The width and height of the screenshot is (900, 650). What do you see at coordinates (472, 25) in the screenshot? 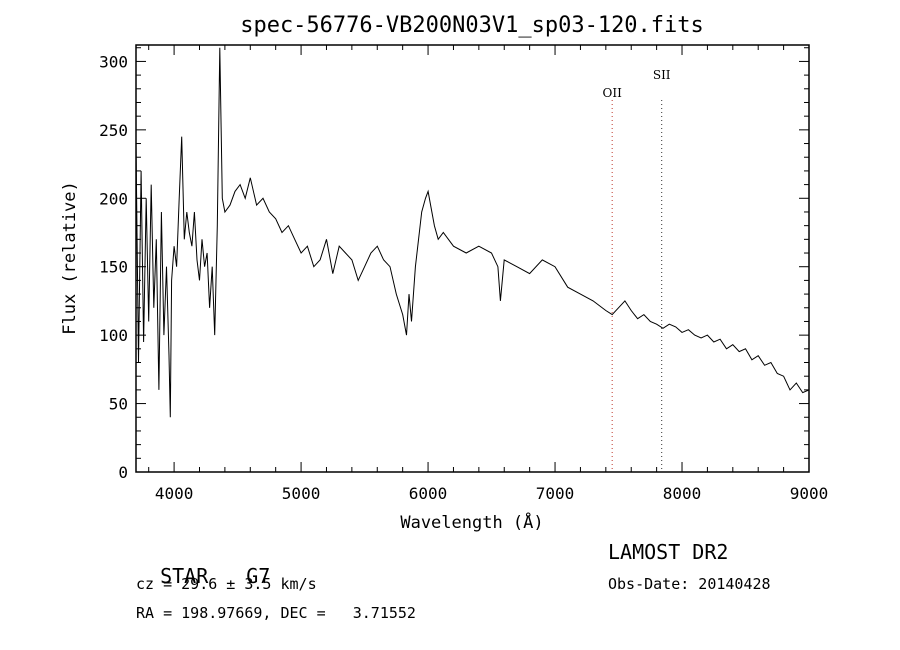
I see `chart-title: spec-56776-VB200N03V1_sp03-120.fits` at bounding box center [472, 25].